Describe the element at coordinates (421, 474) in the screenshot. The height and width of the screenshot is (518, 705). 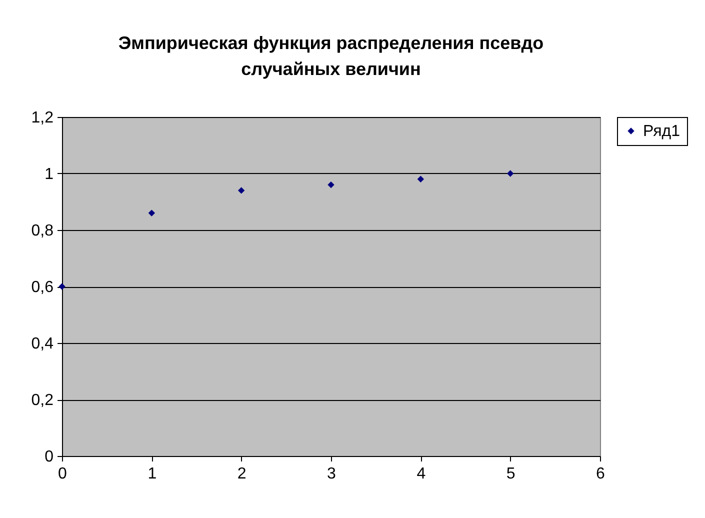
I see `x-tick-label: 4` at that location.